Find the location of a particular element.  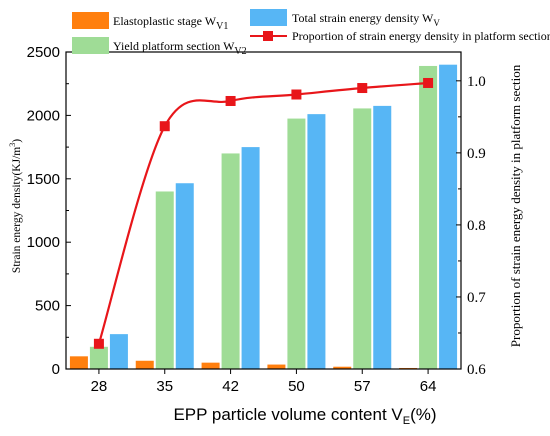

y-left-tick-label-2500: 2500 is located at coordinates (43, 52).